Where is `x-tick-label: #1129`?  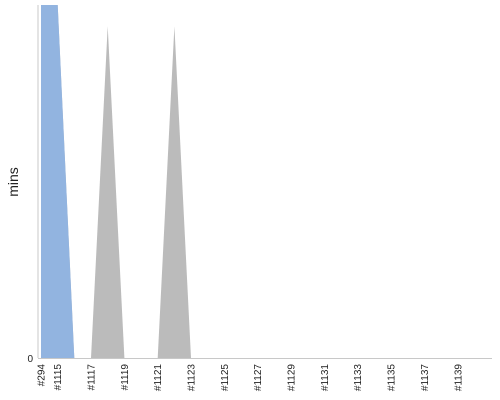 x-tick-label: #1129 is located at coordinates (292, 378).